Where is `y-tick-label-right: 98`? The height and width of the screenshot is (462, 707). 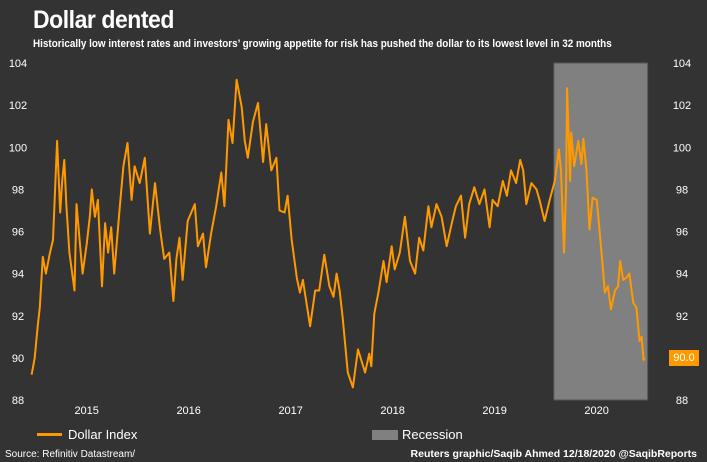
y-tick-label-right: 98 is located at coordinates (682, 190).